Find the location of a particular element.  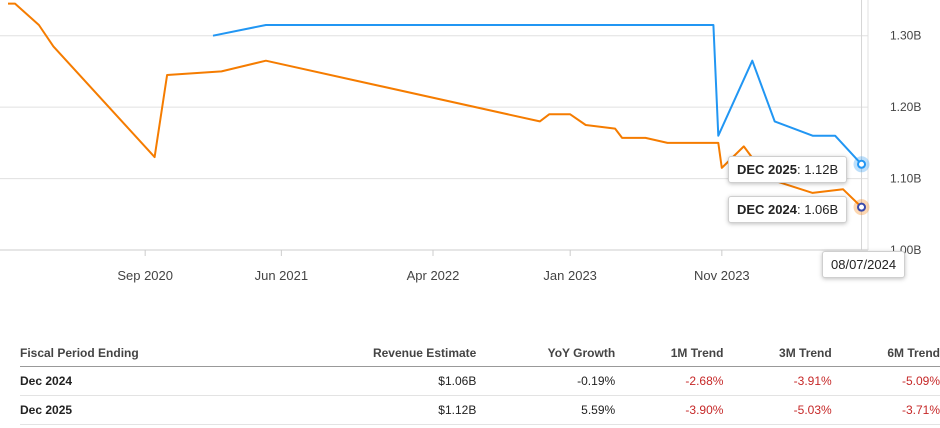

marker-point-dec2025 is located at coordinates (862, 164).